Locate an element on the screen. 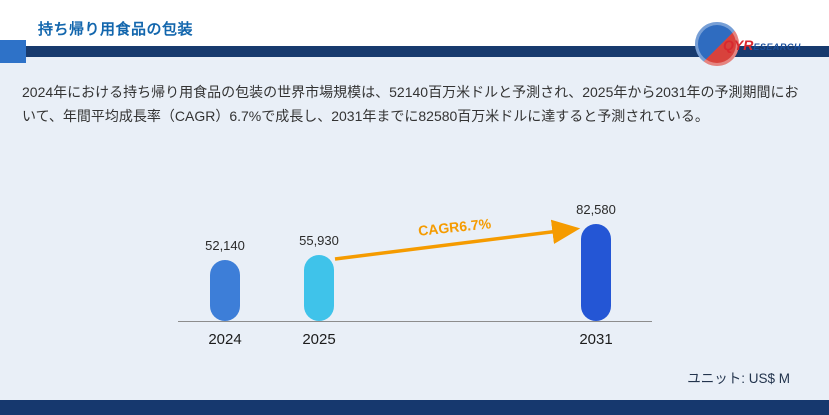 This screenshot has height=415, width=829. chart-baseline is located at coordinates (415, 321).